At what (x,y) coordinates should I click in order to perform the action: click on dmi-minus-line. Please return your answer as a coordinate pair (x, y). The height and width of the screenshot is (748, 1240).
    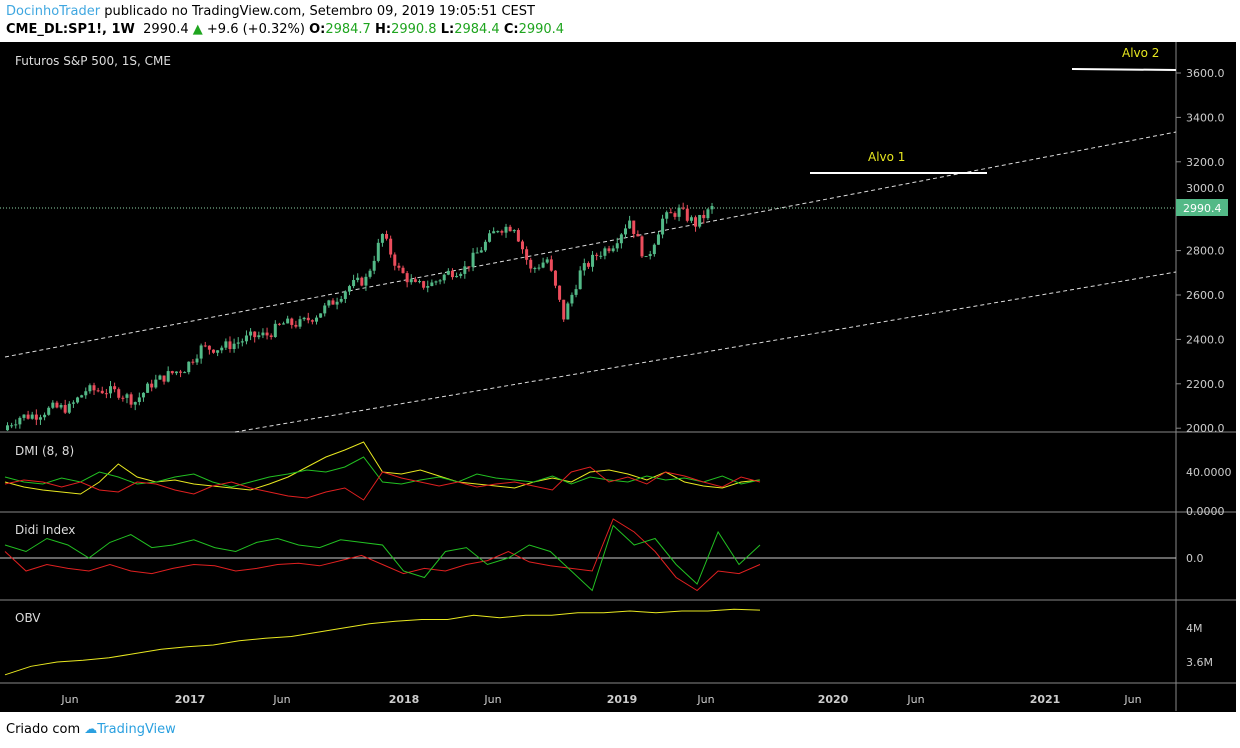
    Looking at the image, I should click on (382, 483).